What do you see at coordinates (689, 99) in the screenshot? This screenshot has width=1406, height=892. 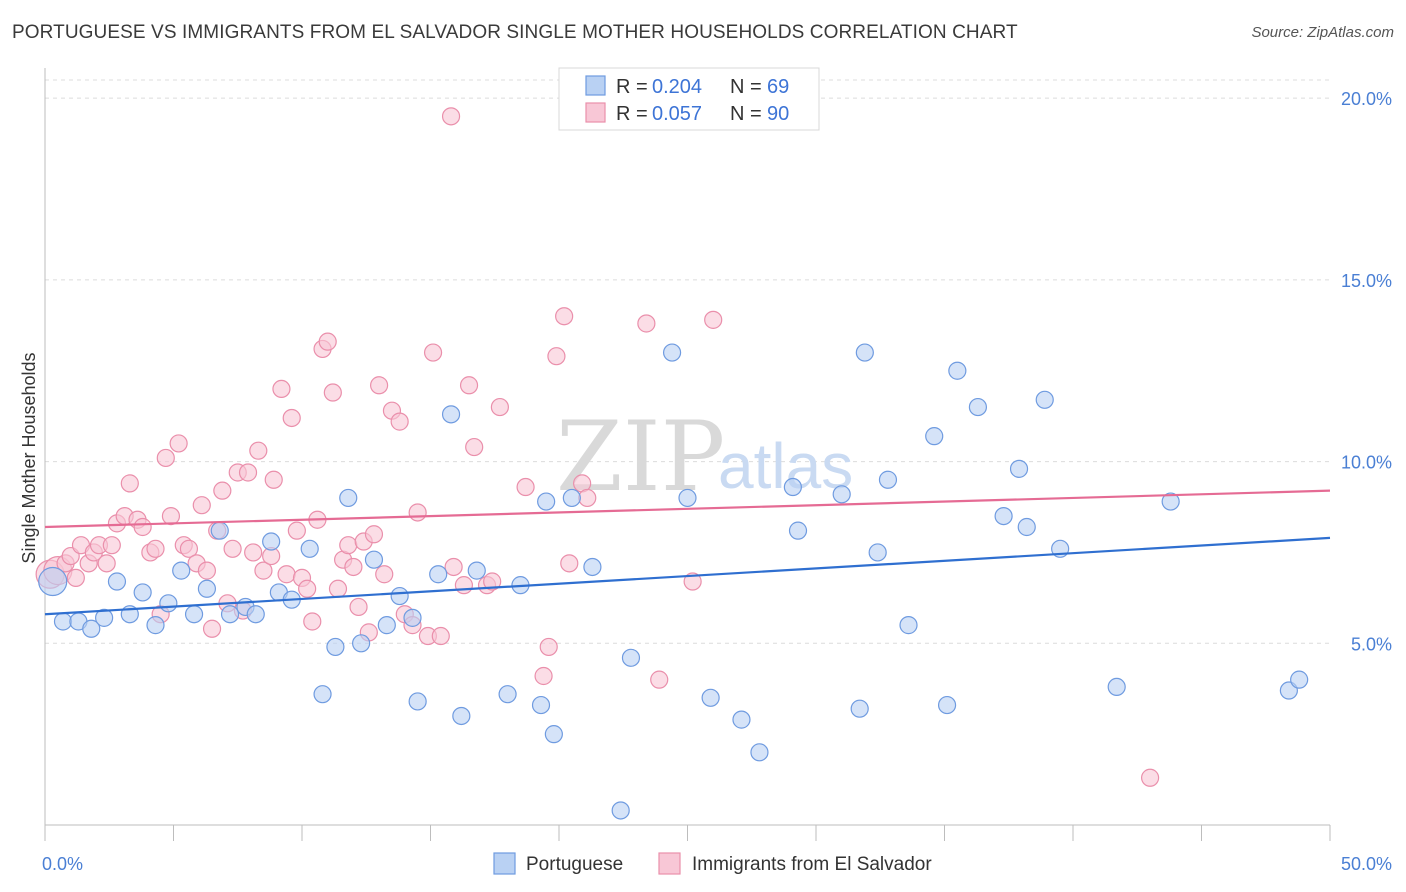 I see `correlation-legend: R = 0.204 N = 69 R = 0.057 N = 90` at bounding box center [689, 99].